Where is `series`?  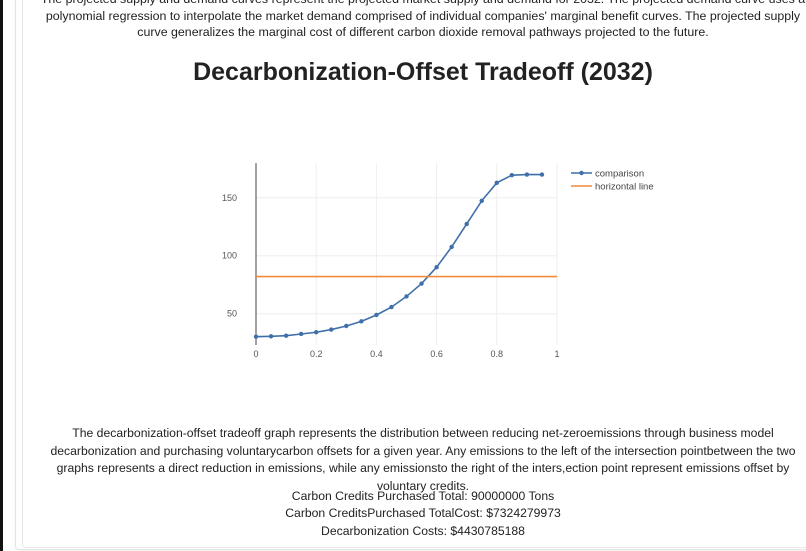 series is located at coordinates (405, 255).